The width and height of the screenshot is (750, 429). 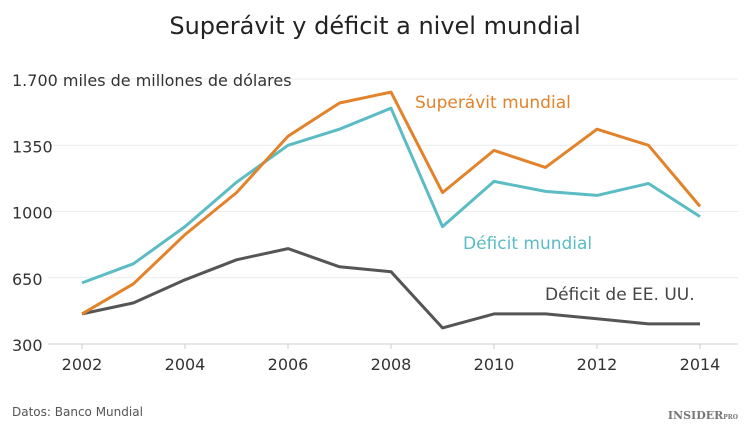 I want to click on legend-label-deficit-eeuu: Déficit de EE. UU., so click(x=620, y=295).